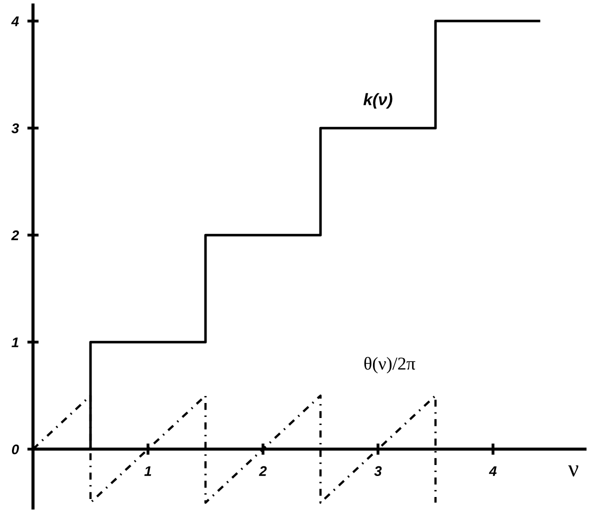 This screenshot has height=516, width=599. What do you see at coordinates (15, 235) in the screenshot?
I see `y-tick-label: 2` at bounding box center [15, 235].